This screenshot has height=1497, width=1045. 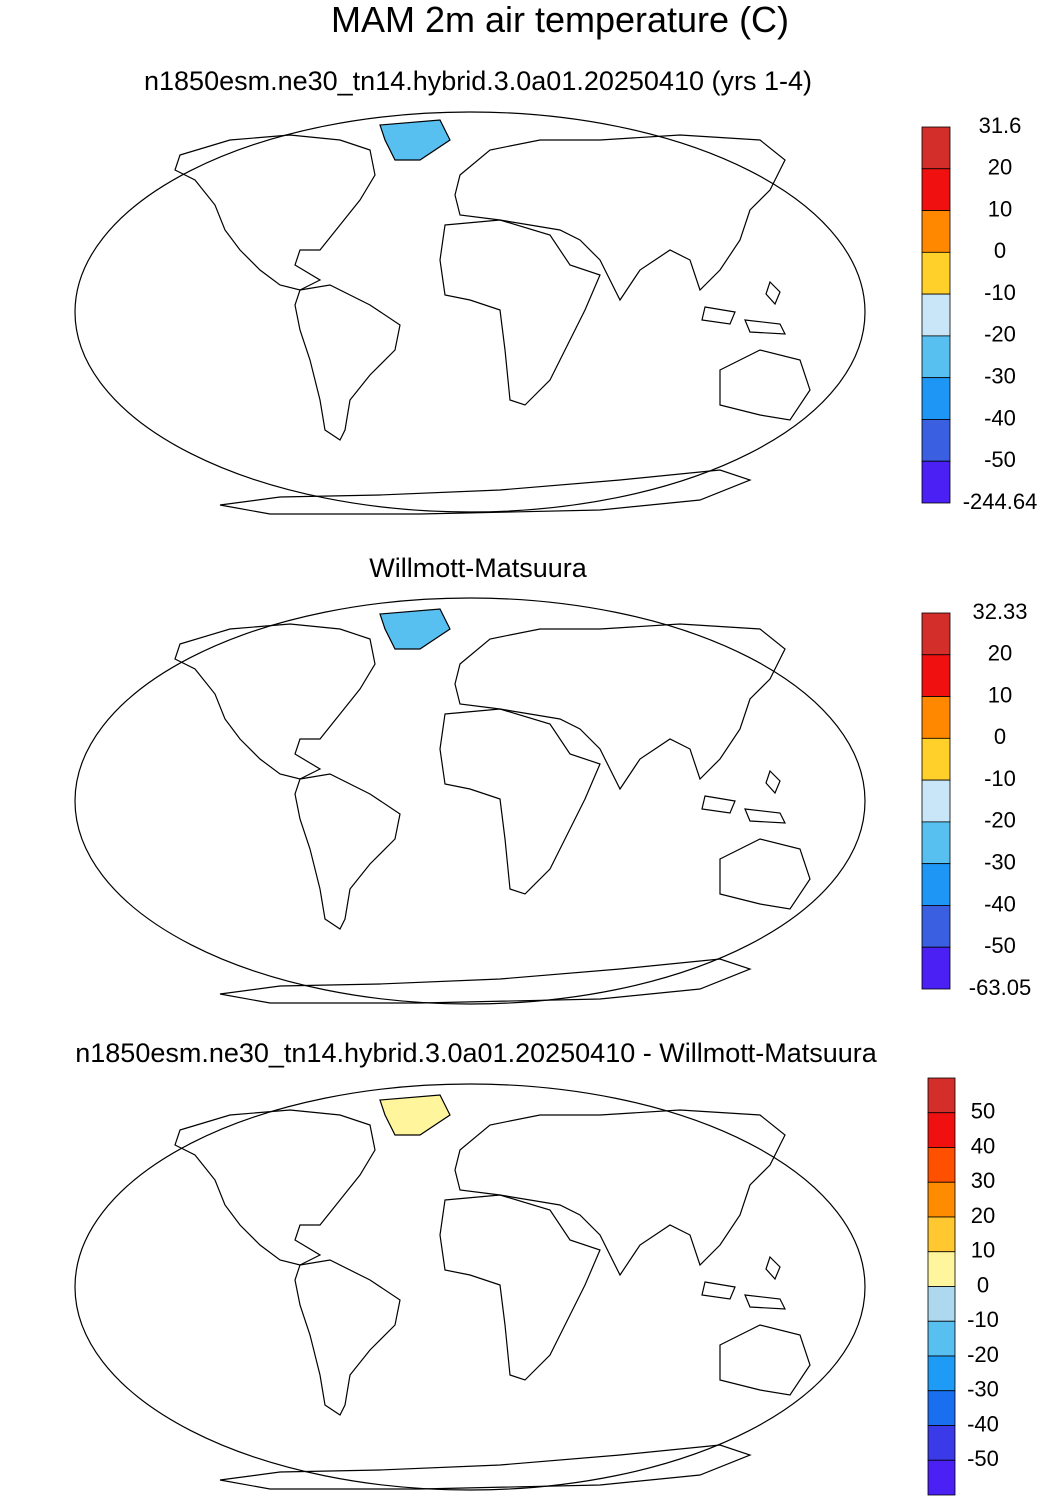 I want to click on colorbar-label: 31.6, so click(x=1000, y=125).